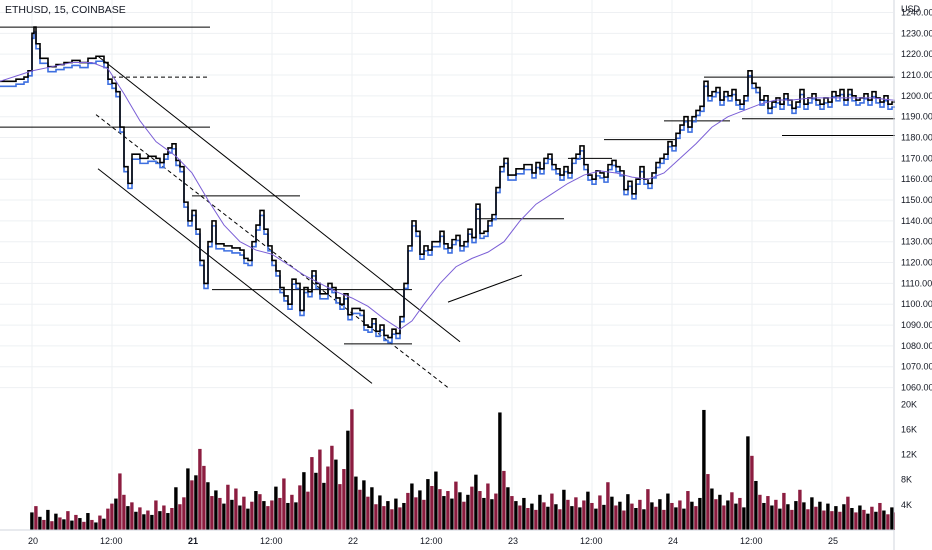 This screenshot has height=550, width=932. I want to click on price-tick-label: 1130.00, so click(916, 242).